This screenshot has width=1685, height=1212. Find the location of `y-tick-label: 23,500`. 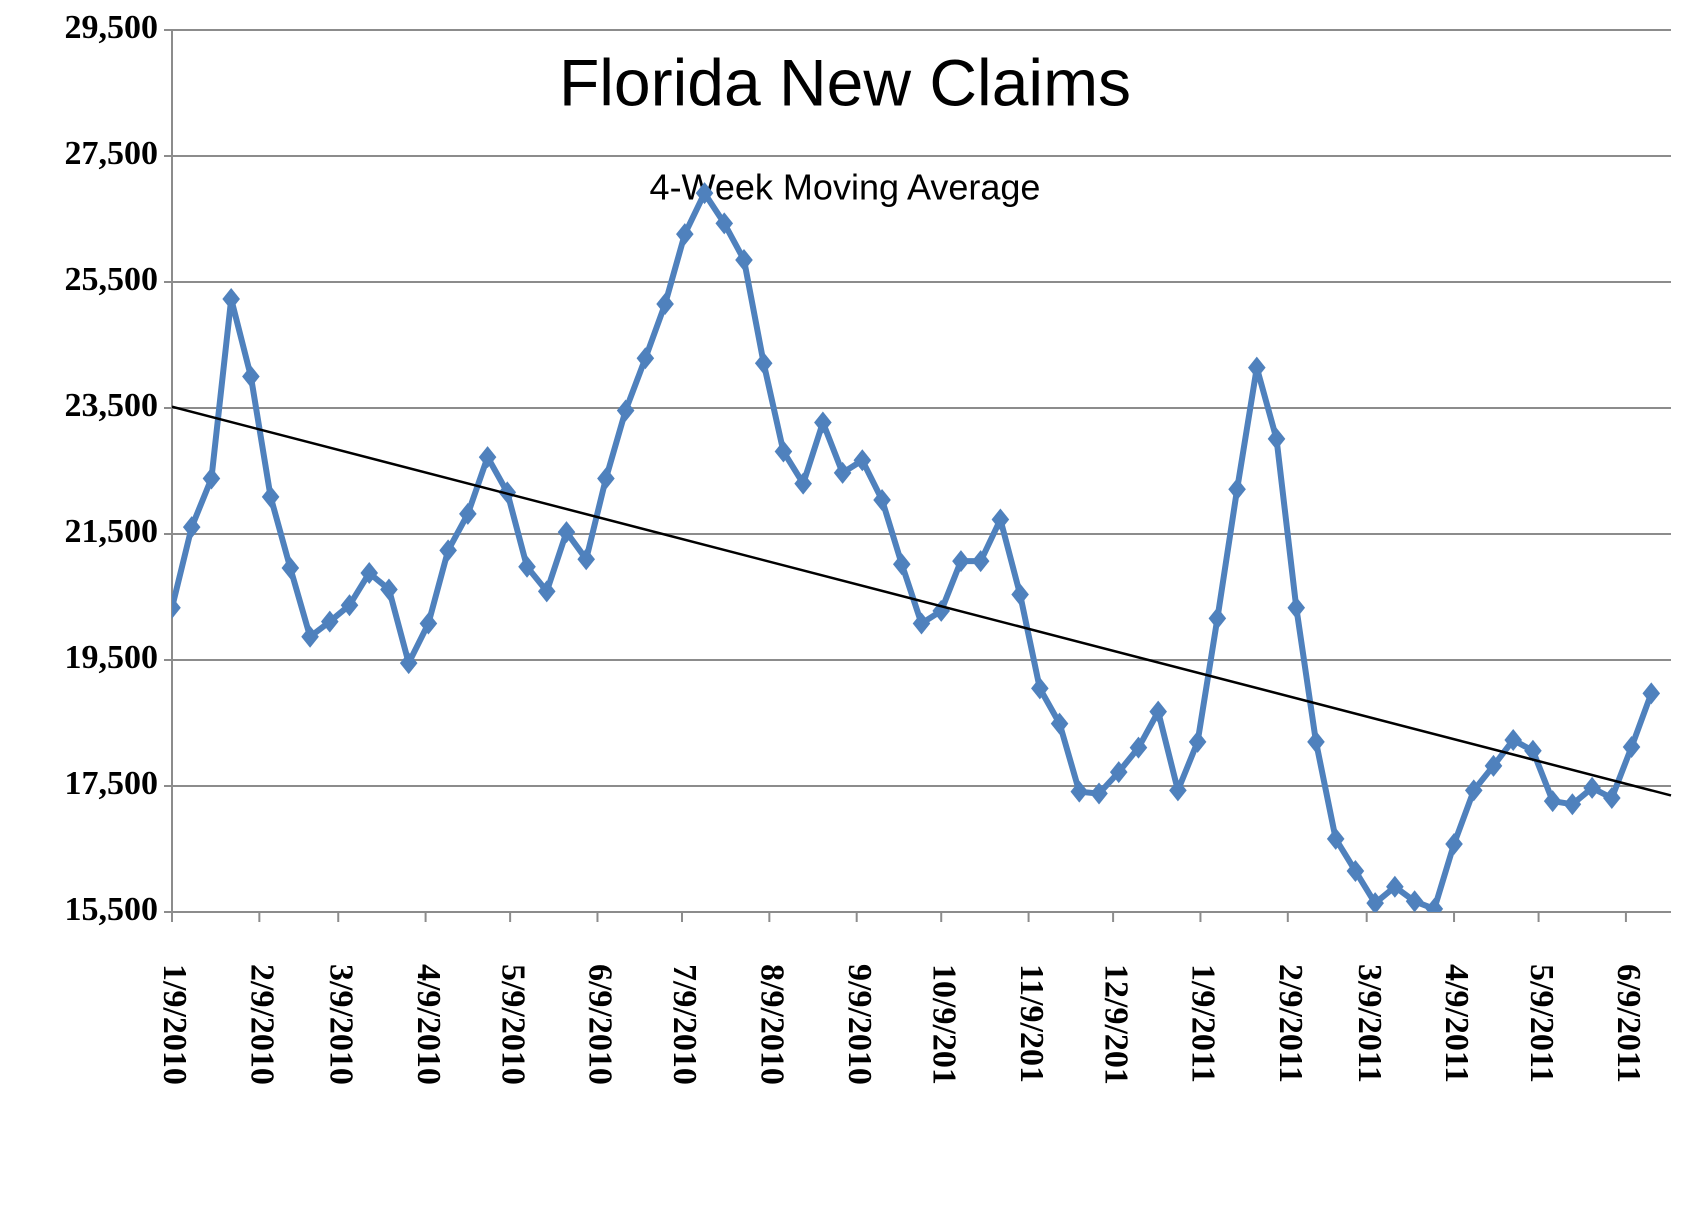

y-tick-label: 23,500 is located at coordinates (112, 405).